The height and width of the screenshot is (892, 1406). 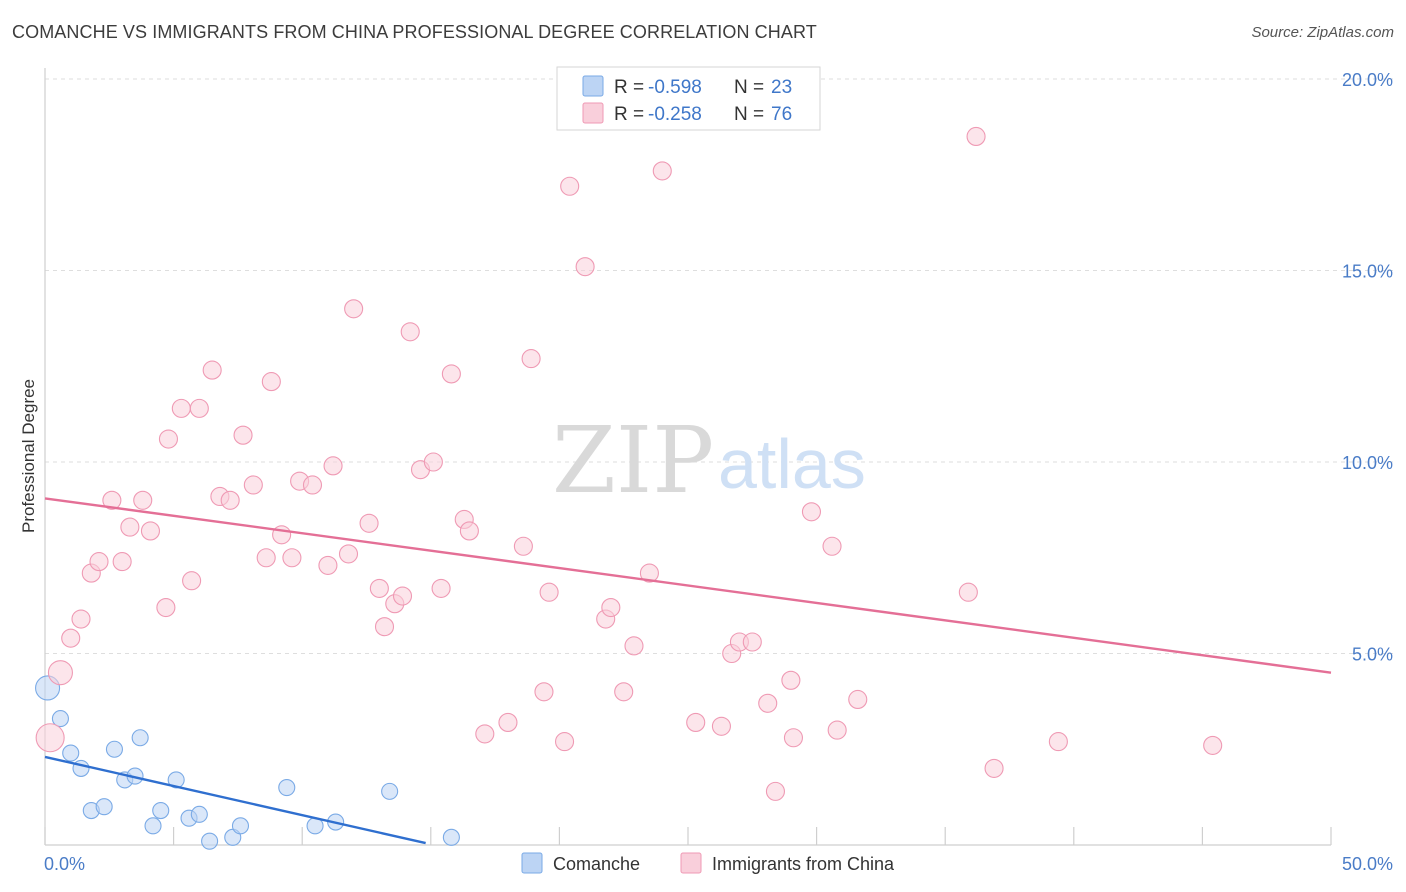 What do you see at coordinates (64, 864) in the screenshot?
I see `x-tick-label: 0.0%` at bounding box center [64, 864].